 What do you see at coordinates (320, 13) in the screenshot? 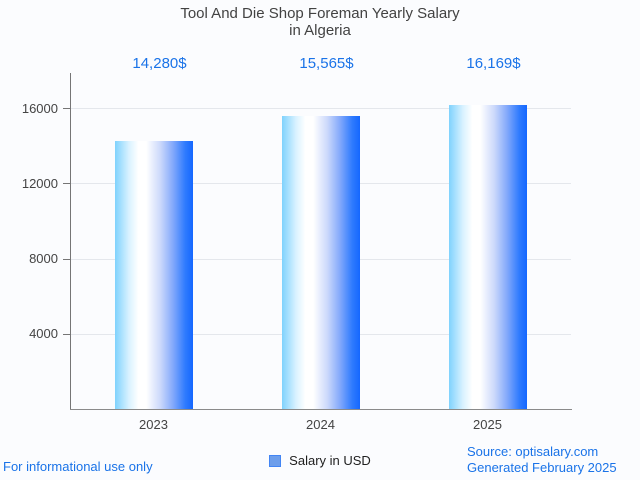
I see `chart-title-line1: Tool And Die Shop Foreman Yearly Salary` at bounding box center [320, 13].